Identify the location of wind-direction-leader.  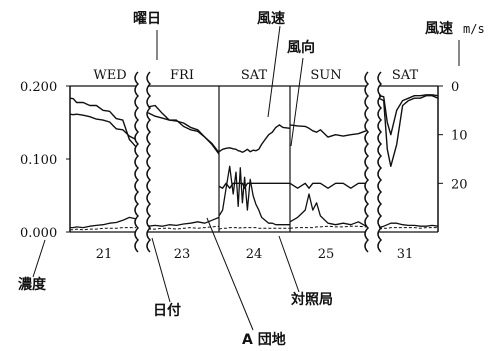
(297, 102).